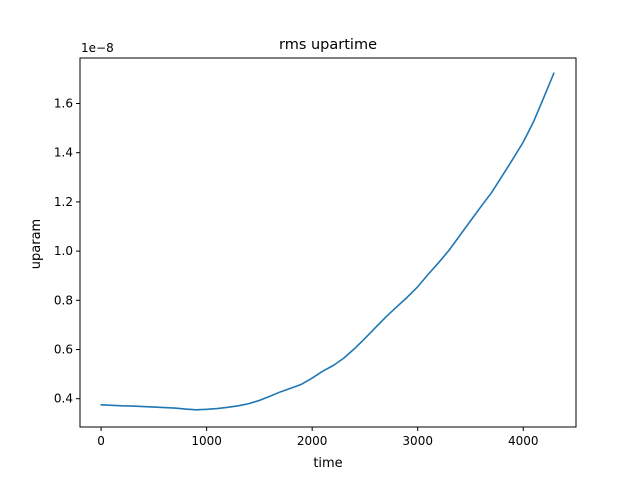 This screenshot has width=640, height=484. I want to click on y-tick-label: 1.4, so click(63, 153).